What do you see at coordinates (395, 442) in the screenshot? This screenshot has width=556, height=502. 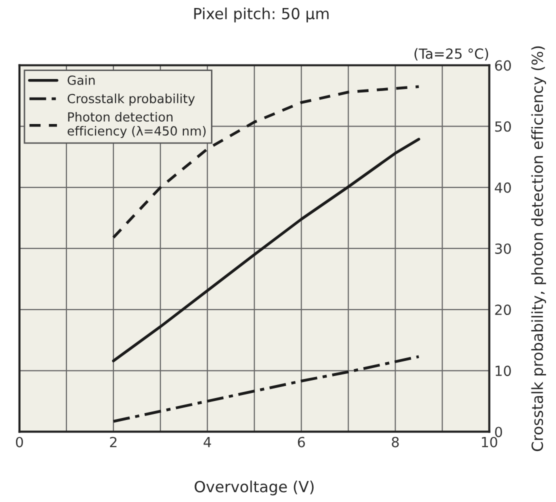 I see `x-tick-label: 8` at bounding box center [395, 442].